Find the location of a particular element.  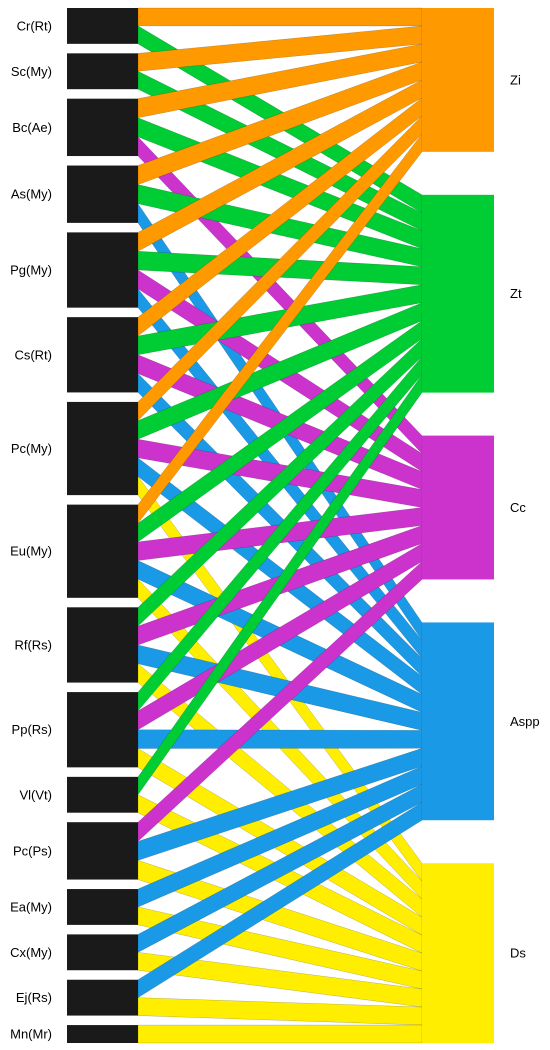

right-node-aspp is located at coordinates (458, 721).